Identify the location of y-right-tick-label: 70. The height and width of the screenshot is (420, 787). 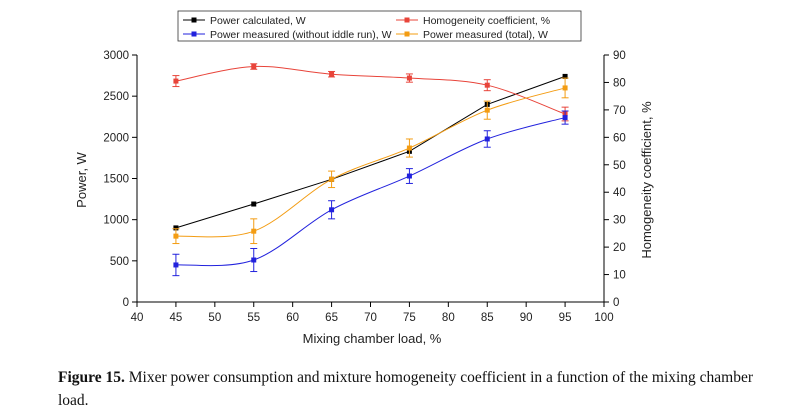
(619, 111).